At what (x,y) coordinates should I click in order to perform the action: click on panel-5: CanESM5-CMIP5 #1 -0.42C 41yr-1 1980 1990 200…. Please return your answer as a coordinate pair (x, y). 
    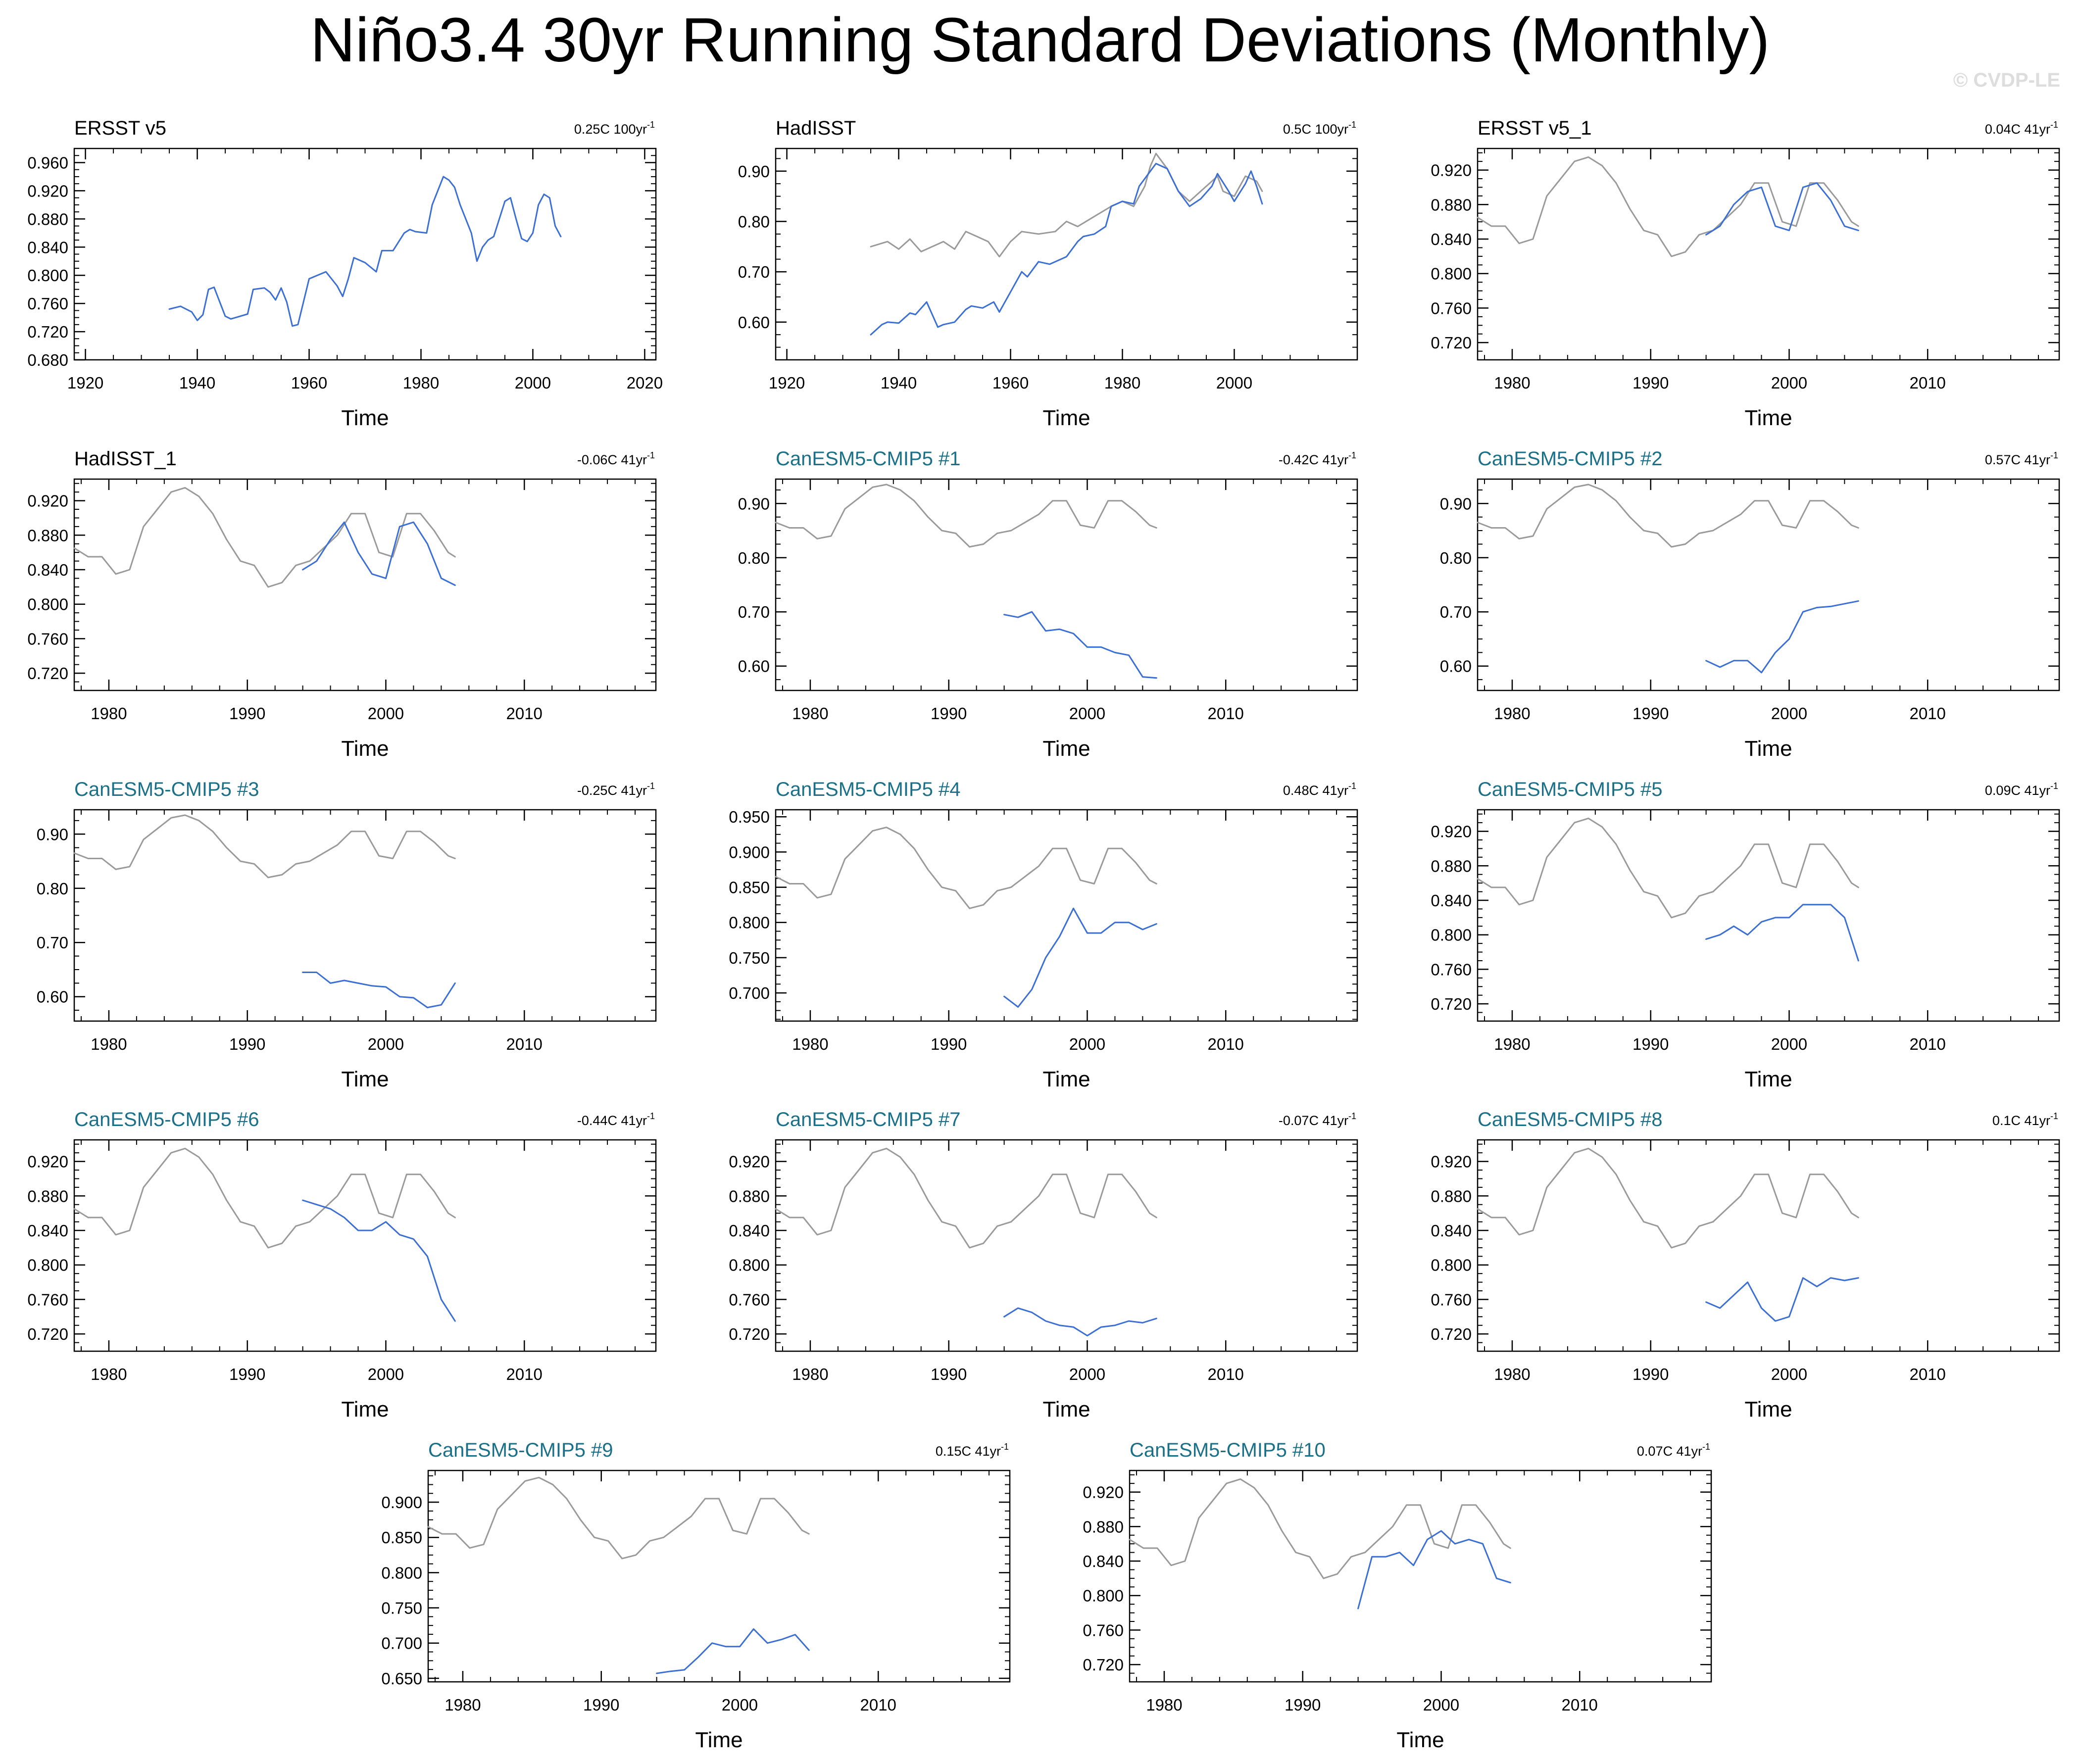
    Looking at the image, I should click on (1048, 604).